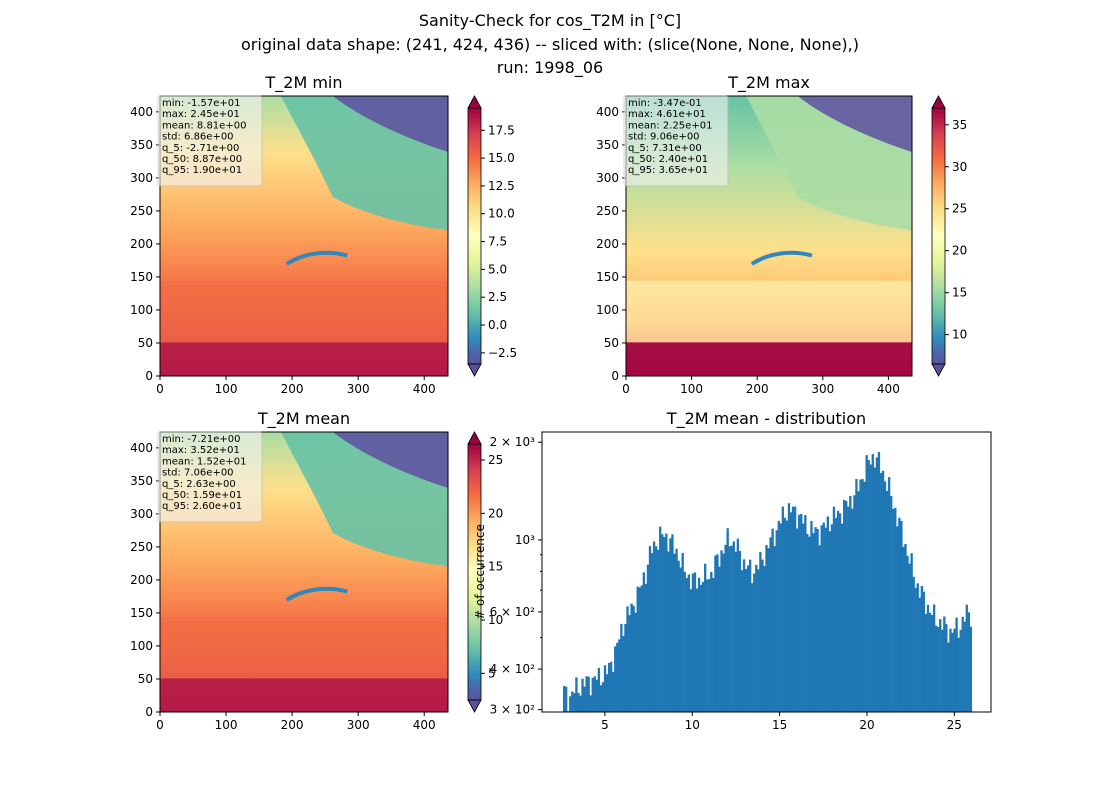 The image size is (1100, 800). What do you see at coordinates (424, 389) in the screenshot?
I see `x-tick-label: 400` at bounding box center [424, 389].